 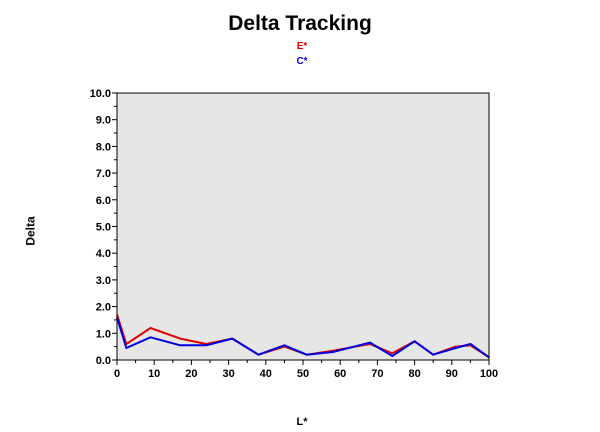 I want to click on y-tick-label: 4.0, so click(x=103, y=254).